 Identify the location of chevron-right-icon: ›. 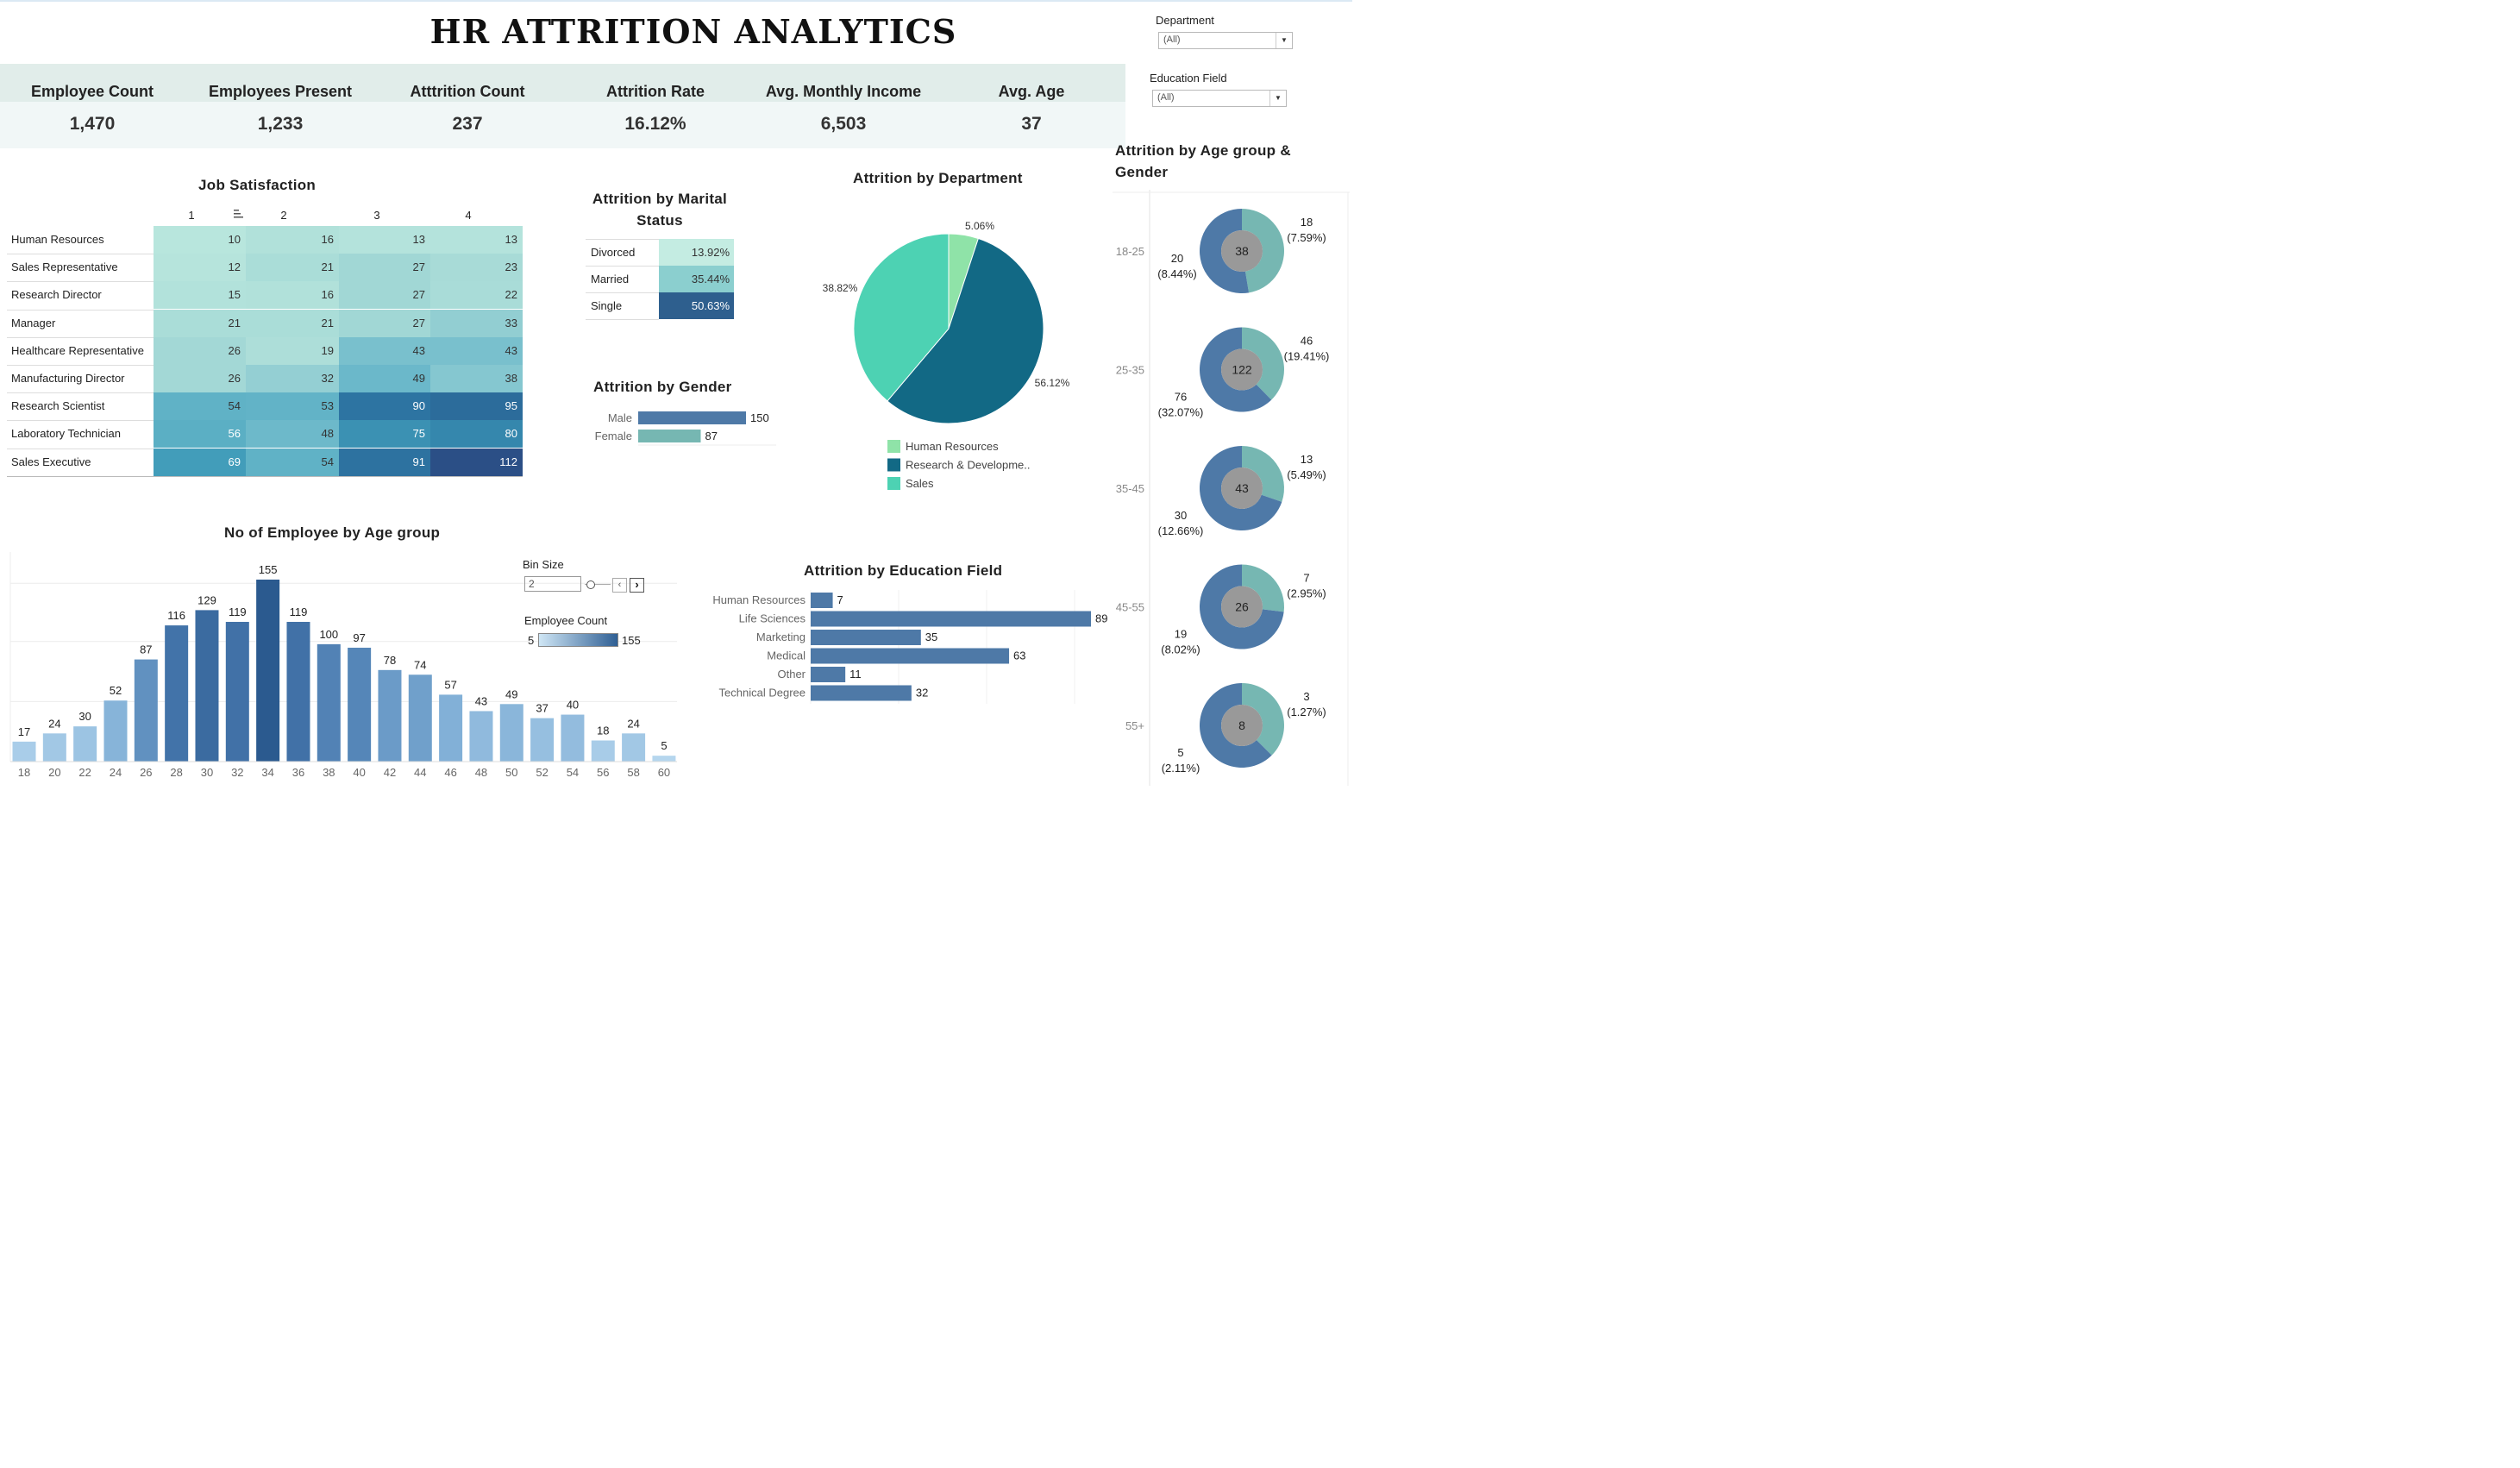
(637, 585).